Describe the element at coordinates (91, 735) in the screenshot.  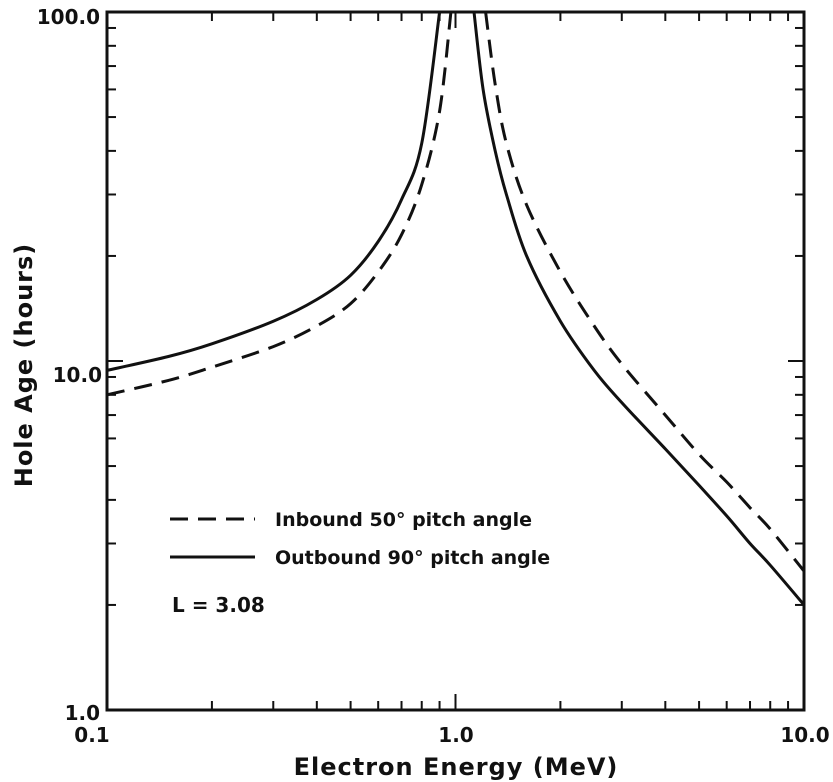
I see `x-tick-label-min: 0.1` at that location.